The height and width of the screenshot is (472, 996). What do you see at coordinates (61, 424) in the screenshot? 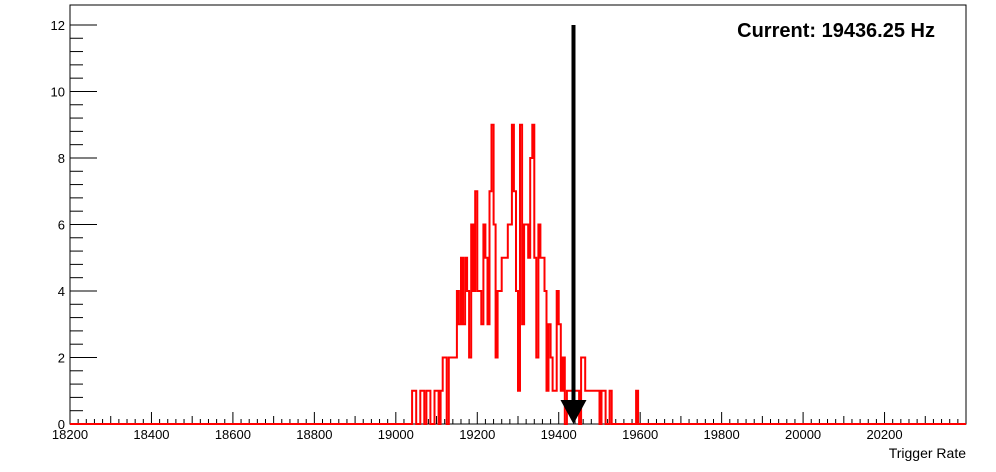
I see `y-tick-label: 0` at bounding box center [61, 424].